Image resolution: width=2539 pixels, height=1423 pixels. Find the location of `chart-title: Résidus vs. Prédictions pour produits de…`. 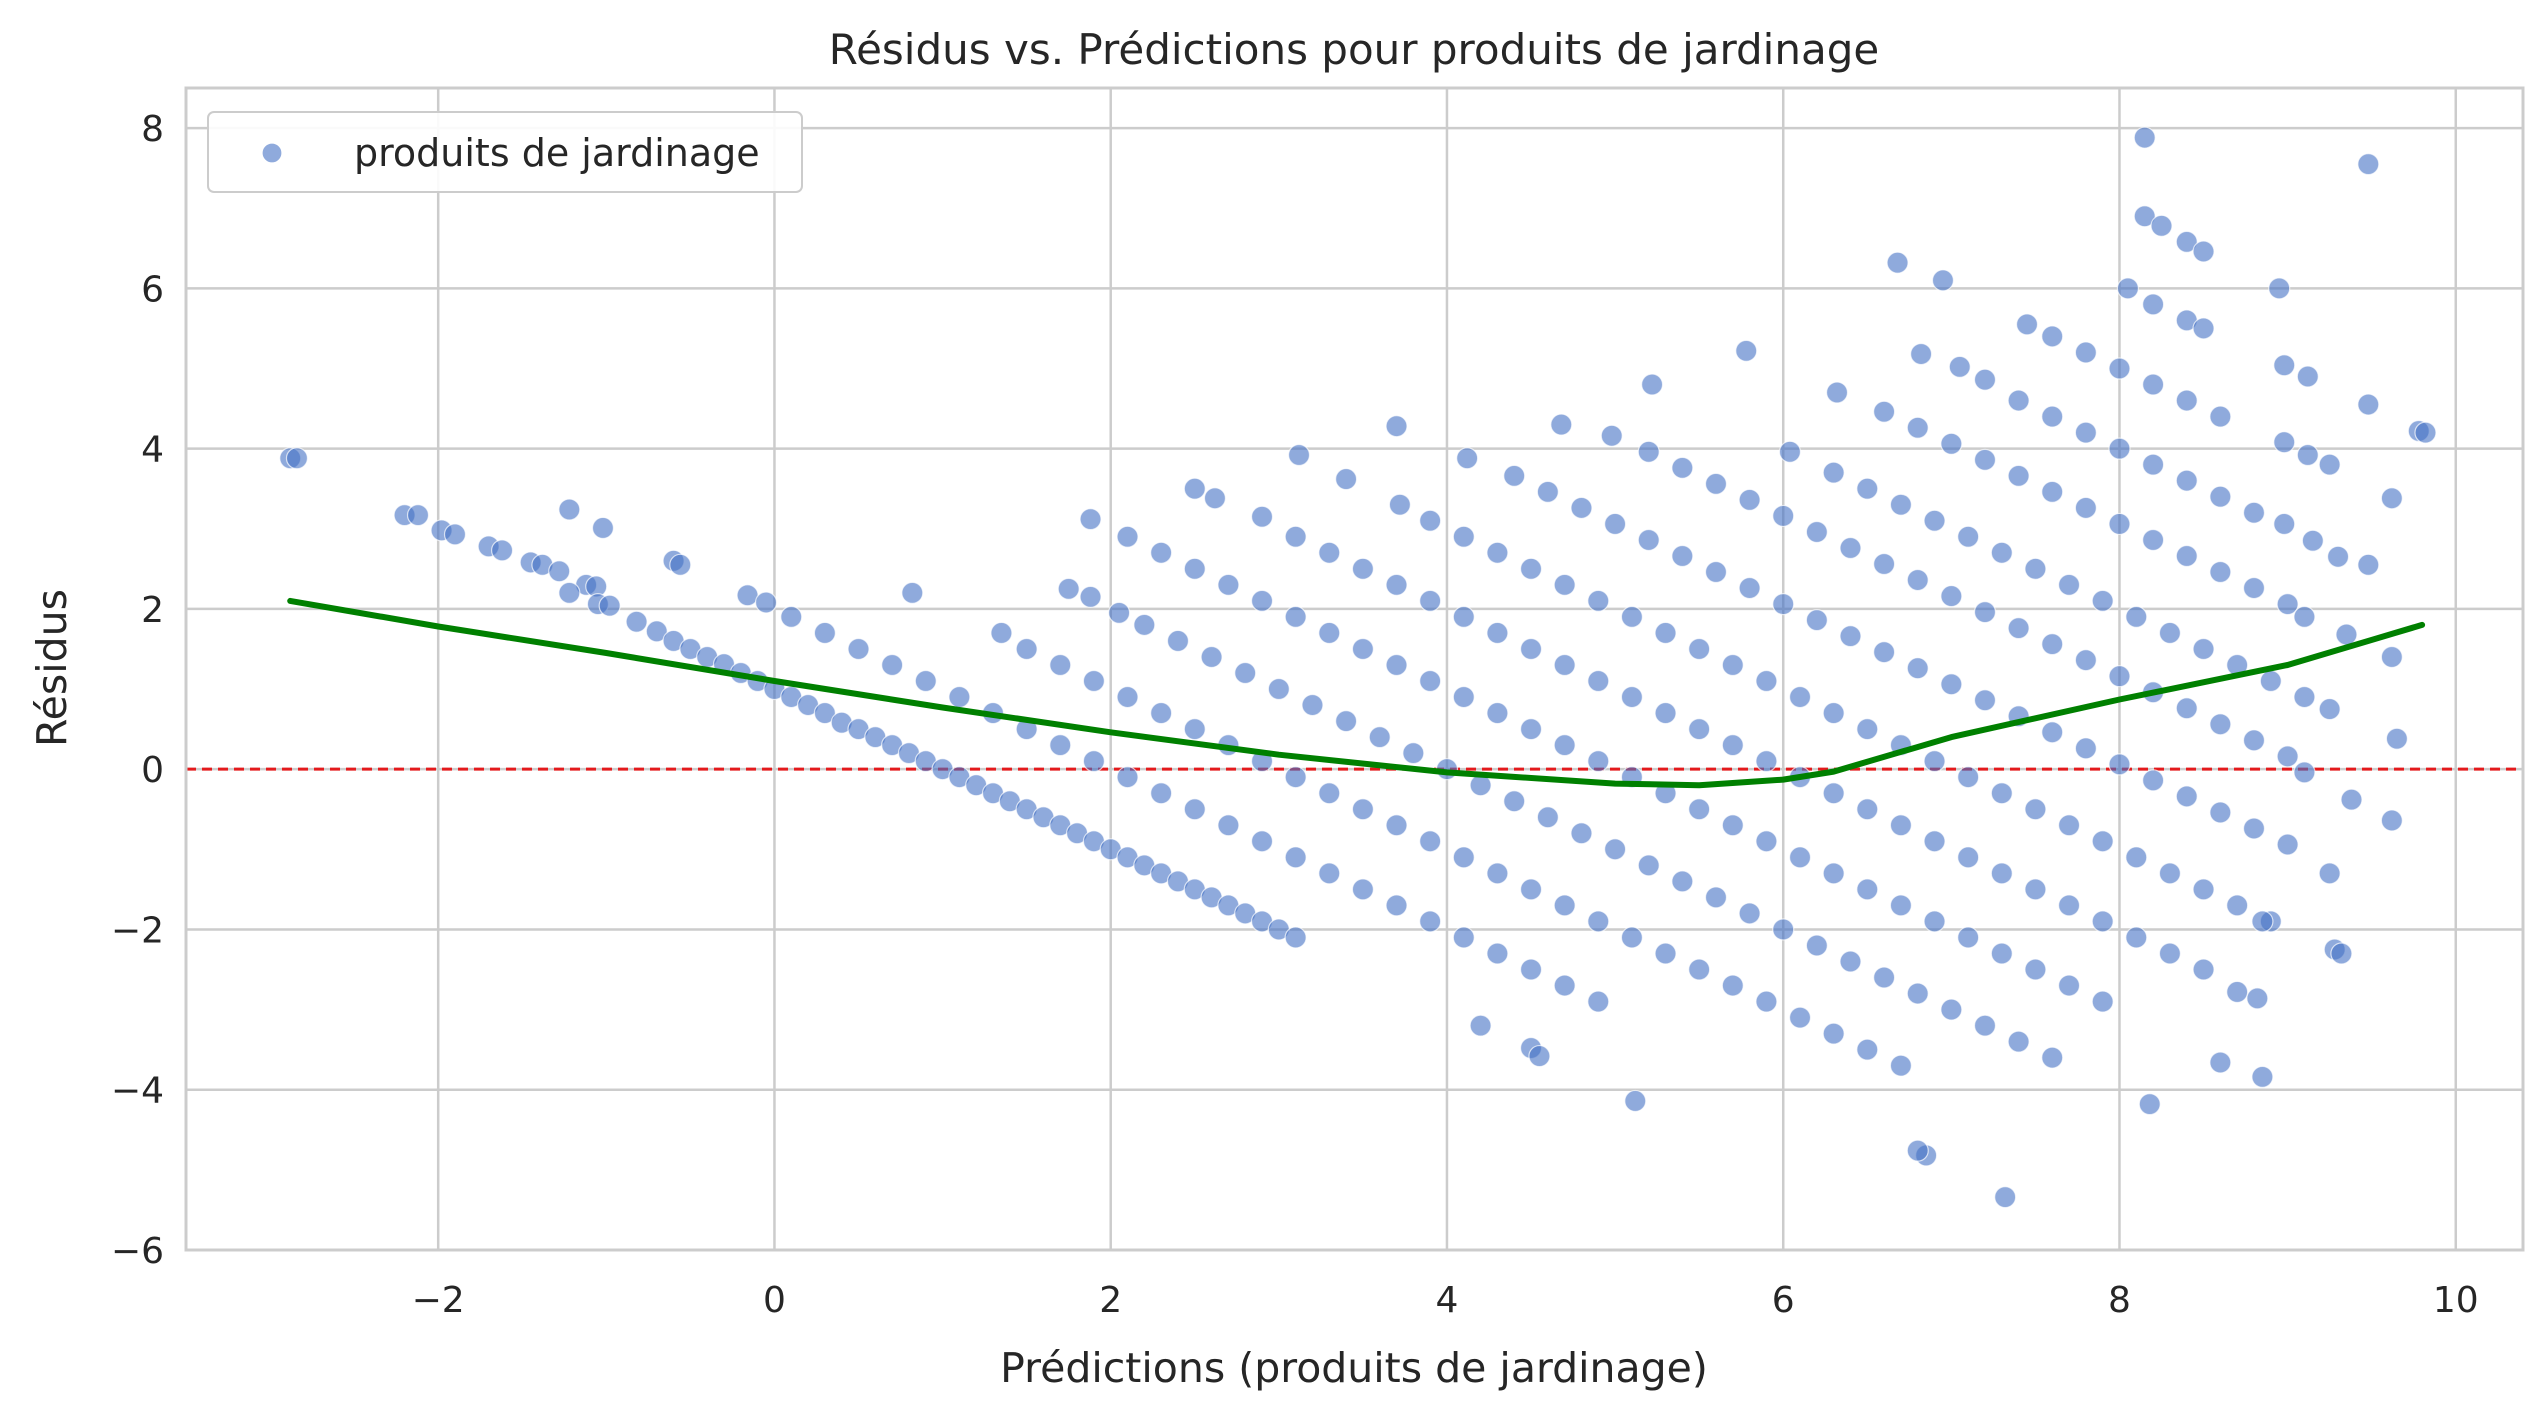

chart-title: Résidus vs. Prédictions pour produits de… is located at coordinates (1354, 49).